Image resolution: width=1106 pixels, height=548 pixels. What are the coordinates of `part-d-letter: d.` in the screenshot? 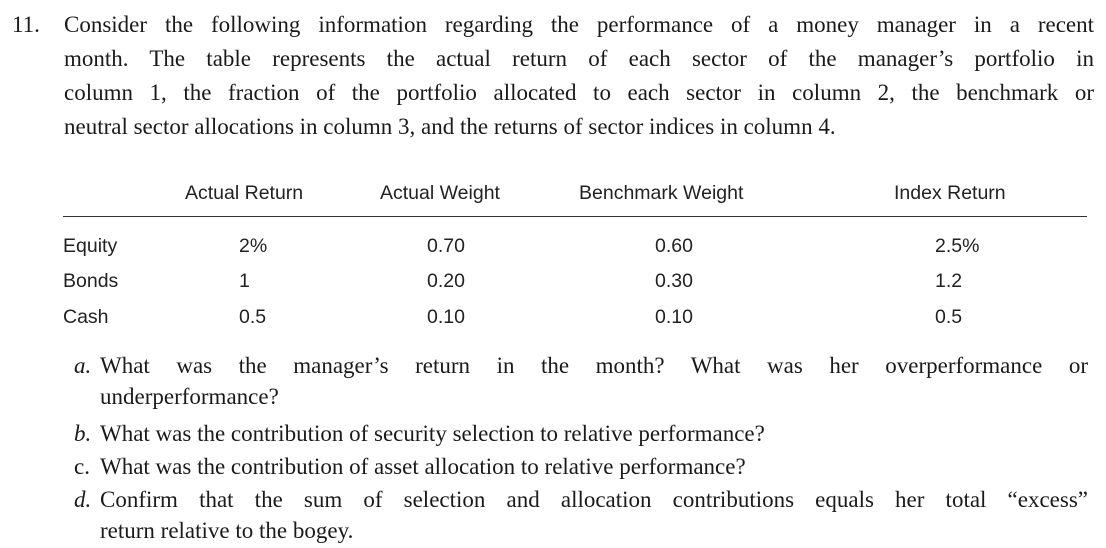 It's located at (83, 499).